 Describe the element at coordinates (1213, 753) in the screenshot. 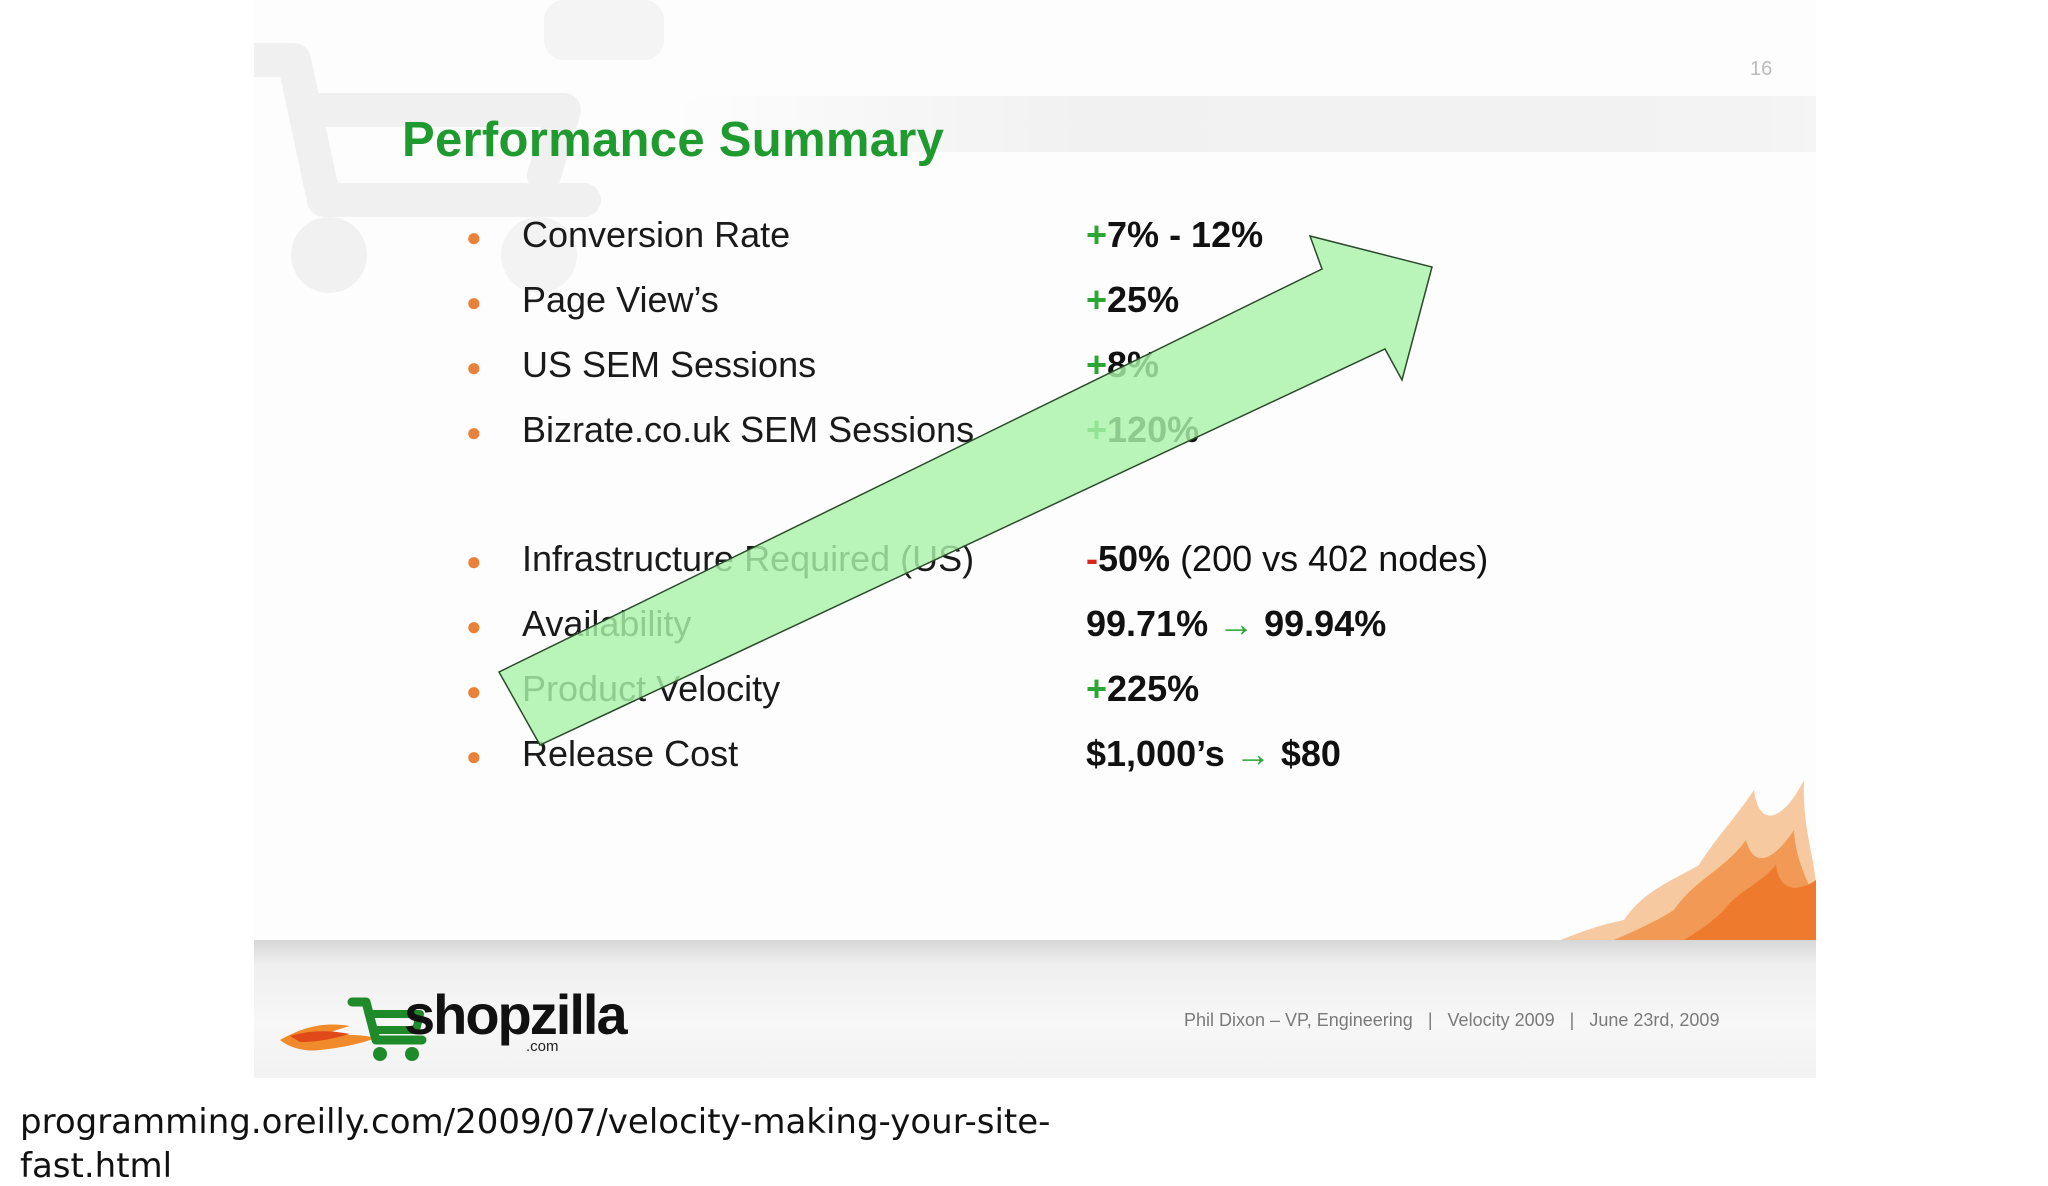

I see `item-value: $1,000’s → $80` at that location.